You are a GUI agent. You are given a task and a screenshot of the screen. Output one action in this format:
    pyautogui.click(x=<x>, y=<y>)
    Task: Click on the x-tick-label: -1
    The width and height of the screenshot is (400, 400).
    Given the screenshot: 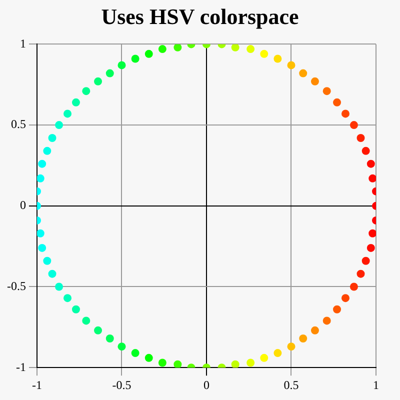 What is the action you would take?
    pyautogui.click(x=37, y=385)
    